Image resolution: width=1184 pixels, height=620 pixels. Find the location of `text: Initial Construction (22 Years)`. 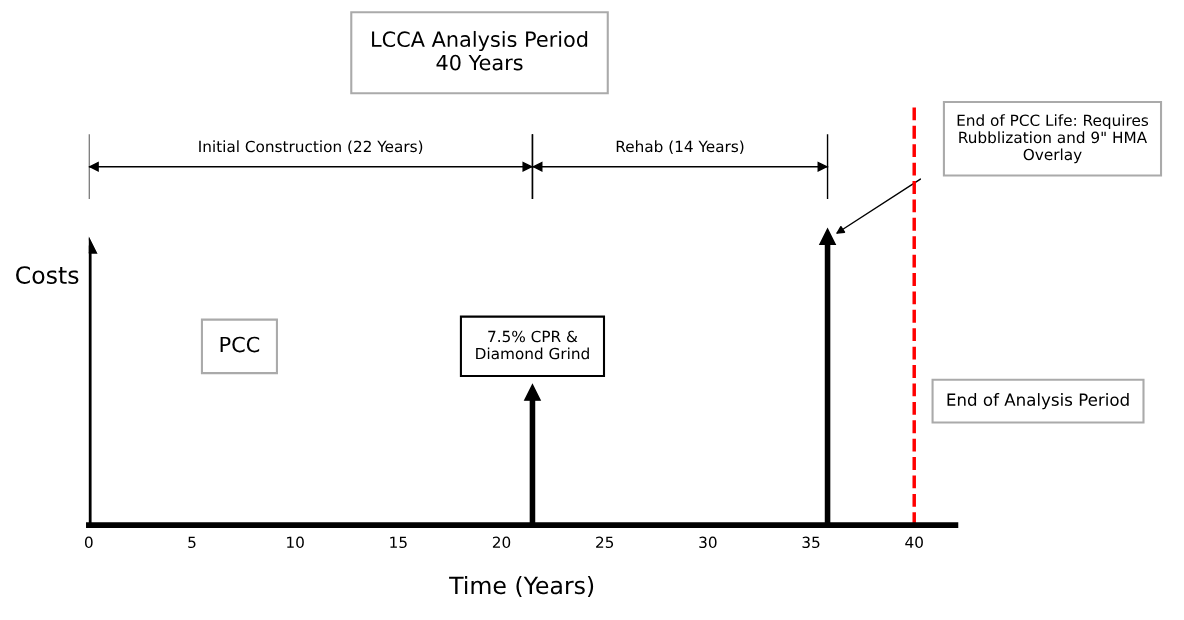

text: Initial Construction (22 Years) is located at coordinates (311, 147).